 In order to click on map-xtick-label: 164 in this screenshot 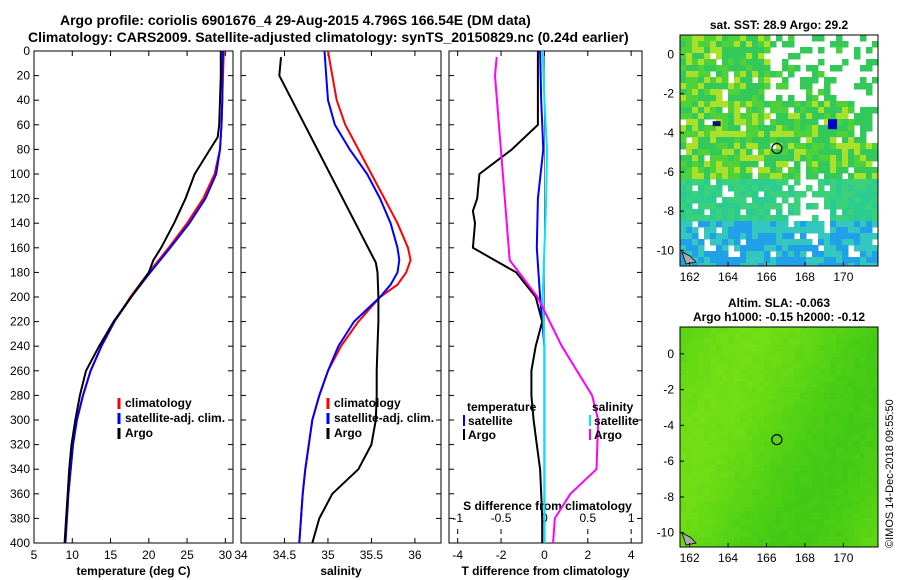, I will do `click(728, 277)`.